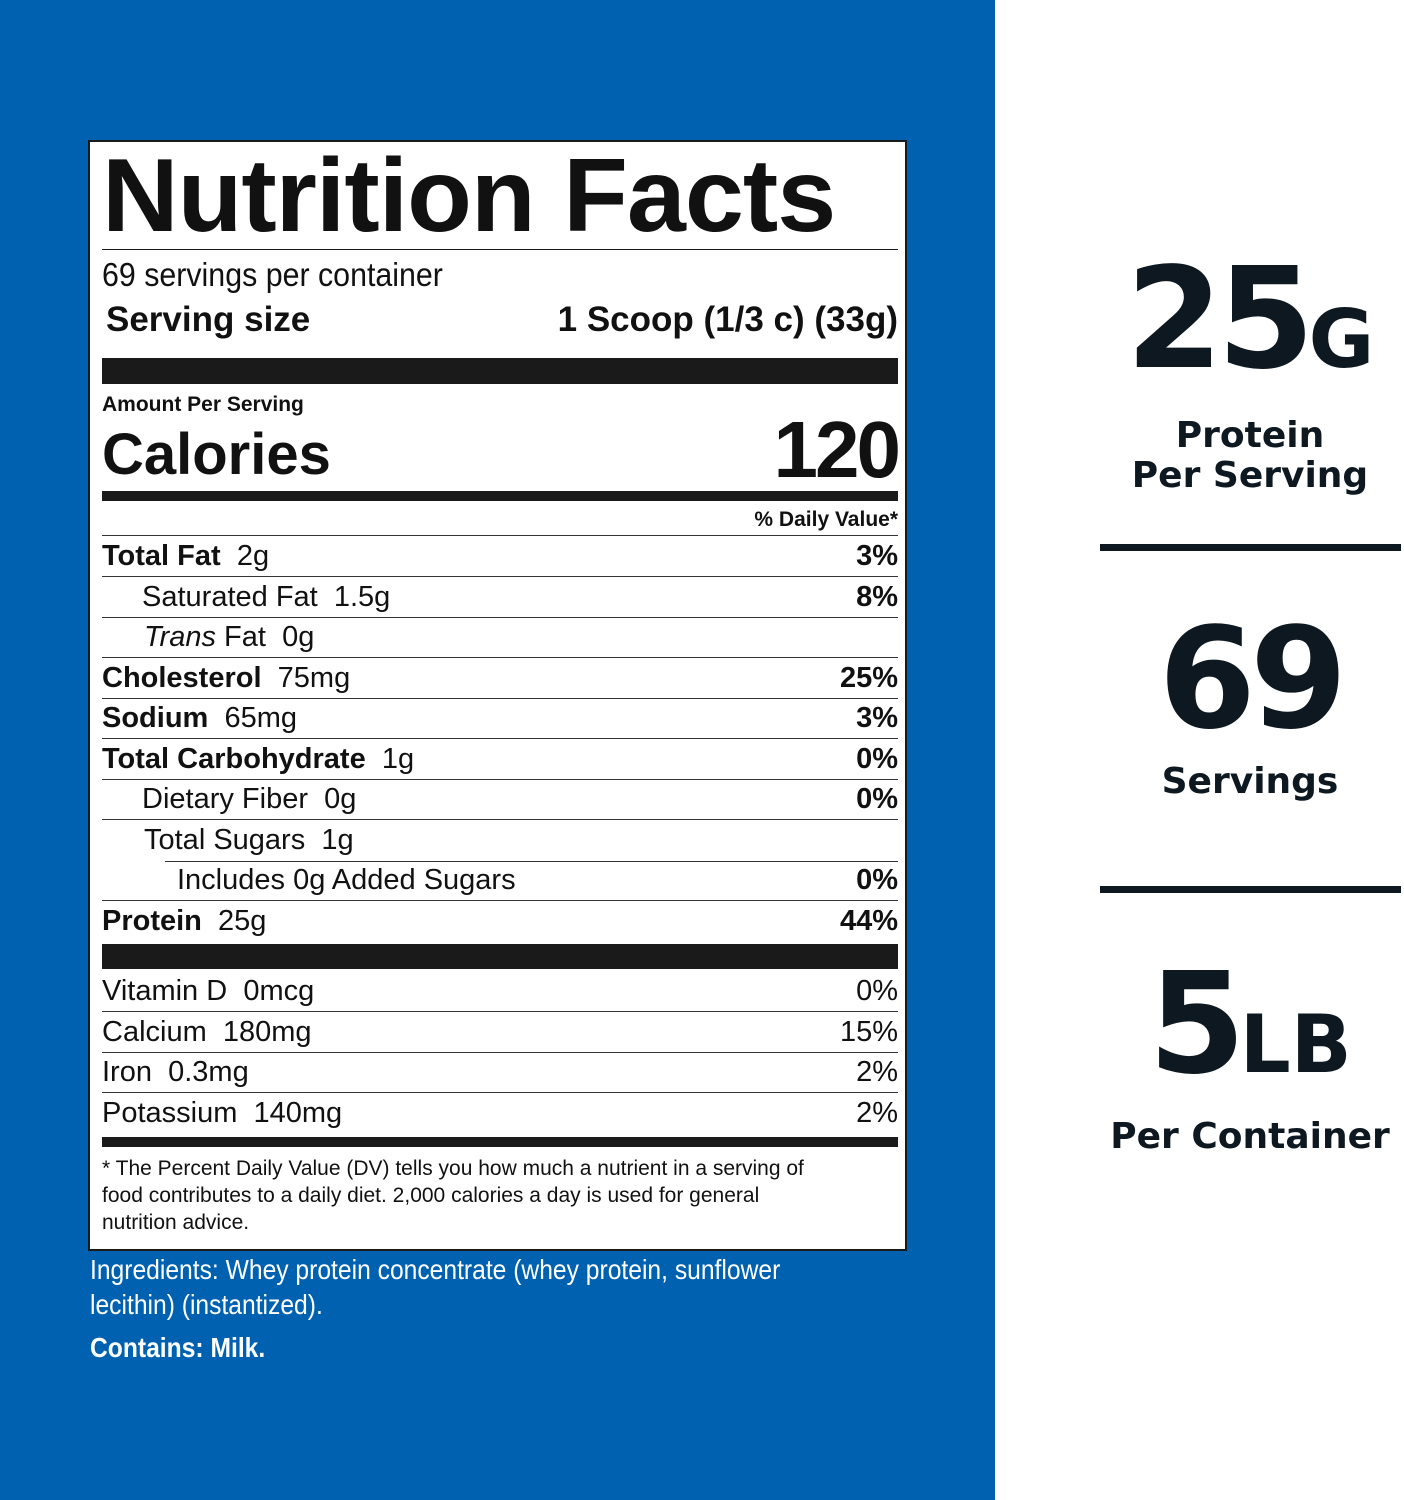  What do you see at coordinates (500, 1114) in the screenshot?
I see `vitamin-row: Potassium 140mg 2%` at bounding box center [500, 1114].